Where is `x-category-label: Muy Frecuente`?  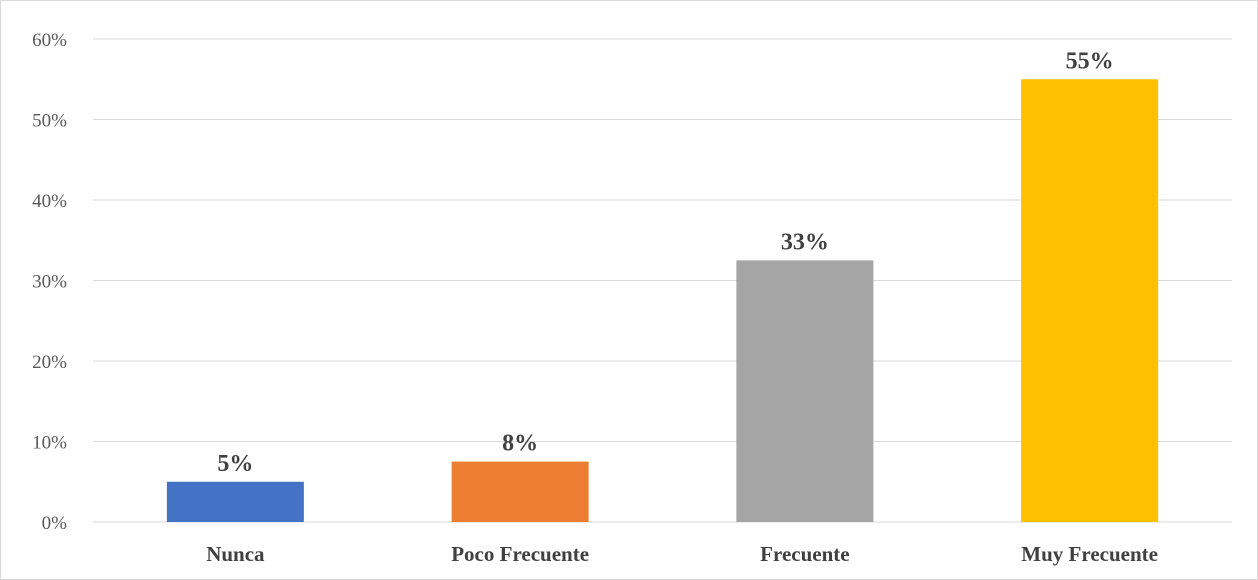
x-category-label: Muy Frecuente is located at coordinates (1089, 554).